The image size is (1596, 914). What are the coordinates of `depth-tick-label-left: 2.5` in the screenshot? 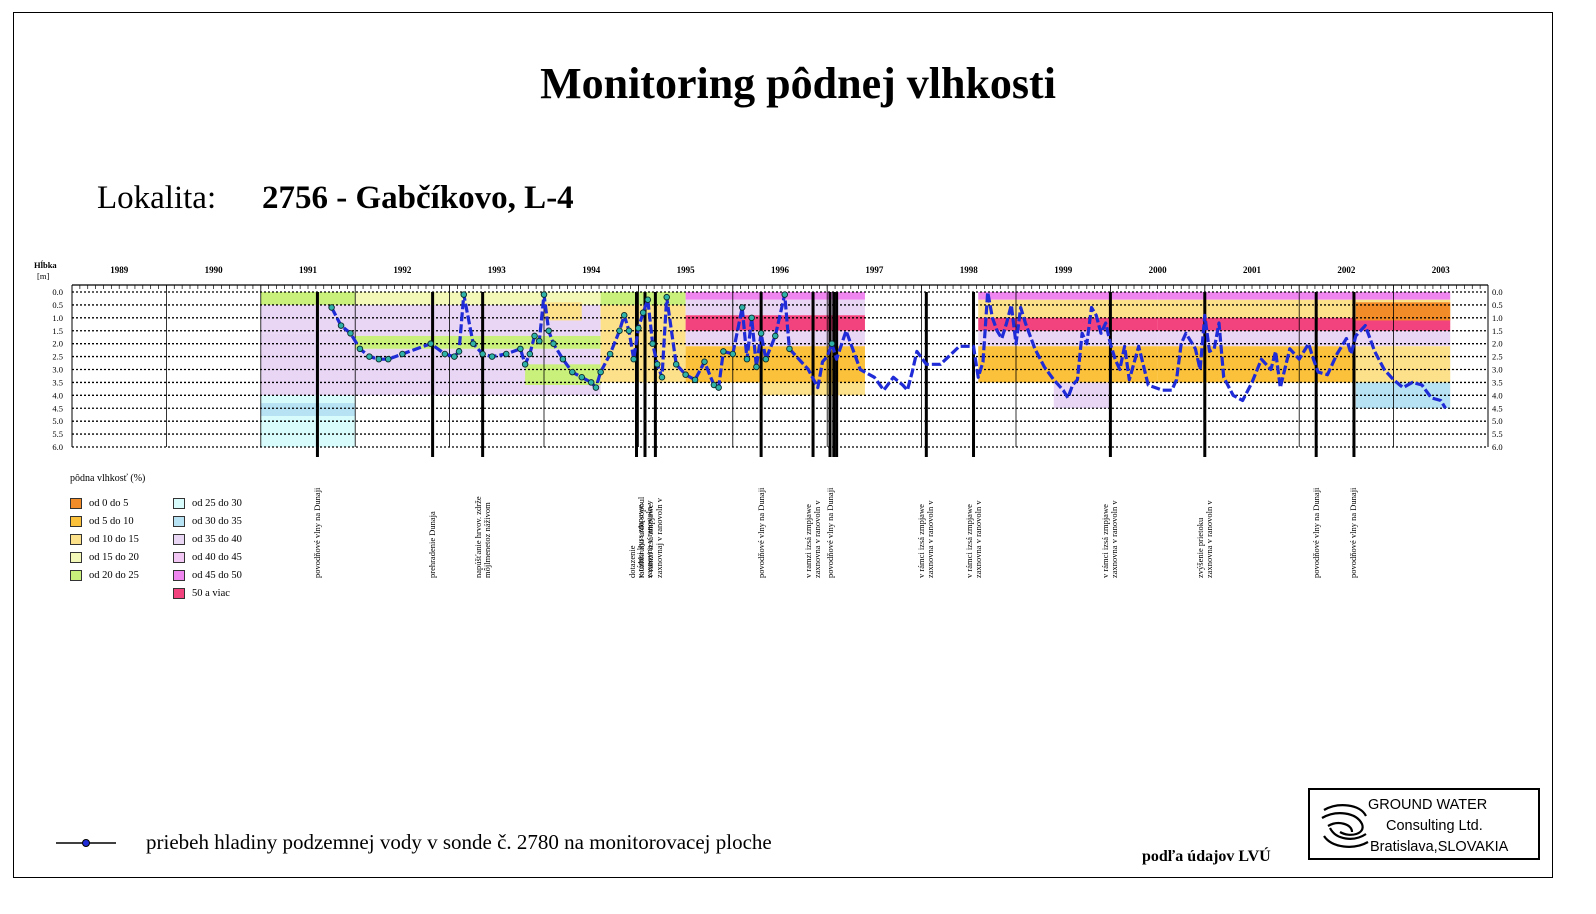 It's located at (57, 357).